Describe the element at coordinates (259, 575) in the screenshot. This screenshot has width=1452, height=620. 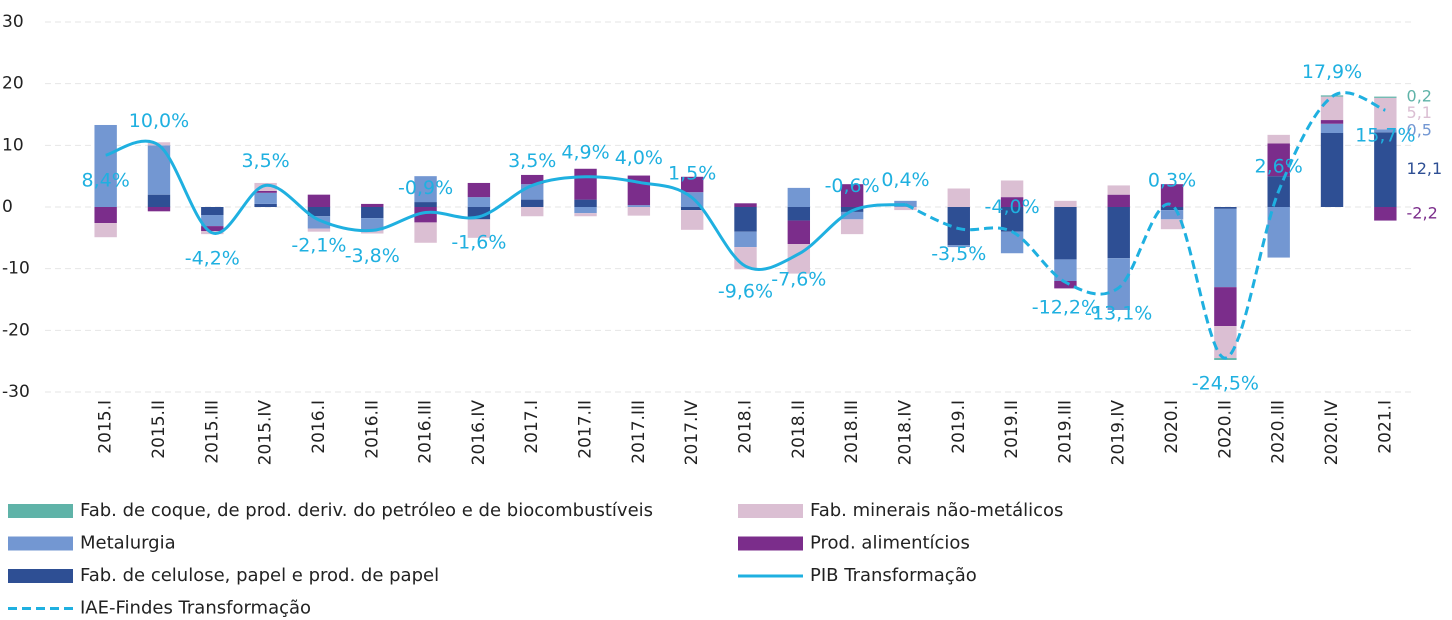
I see `legend-label: Fab. de celulose, papel e prod. de papel` at that location.